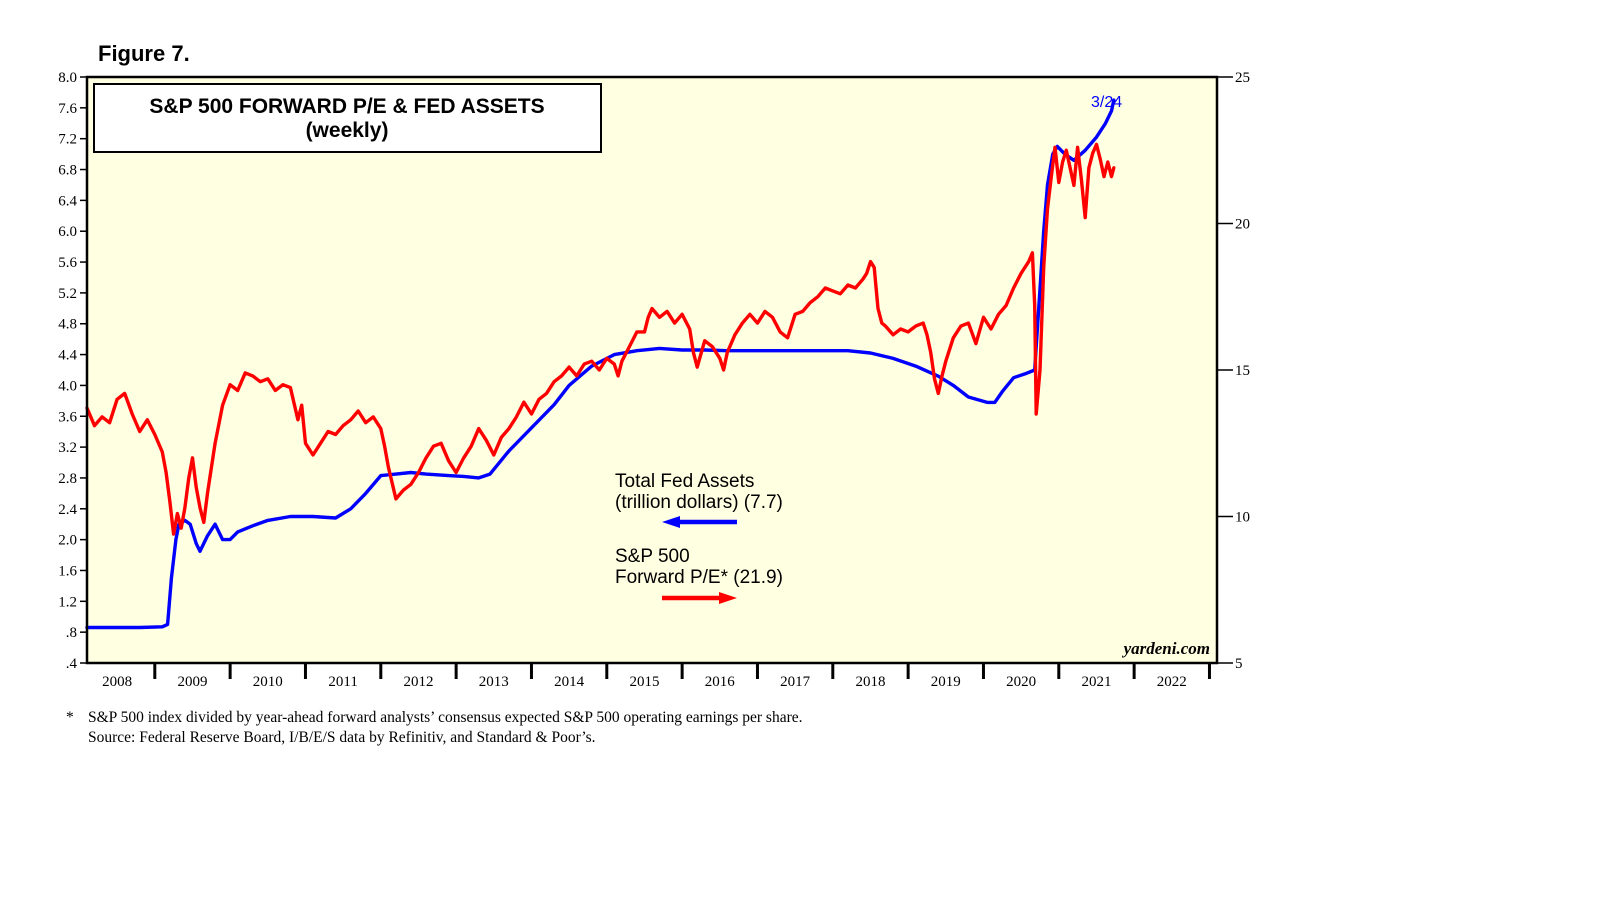 The width and height of the screenshot is (1610, 910). Describe the element at coordinates (1242, 225) in the screenshot. I see `right-axis-tick-label: 20` at that location.